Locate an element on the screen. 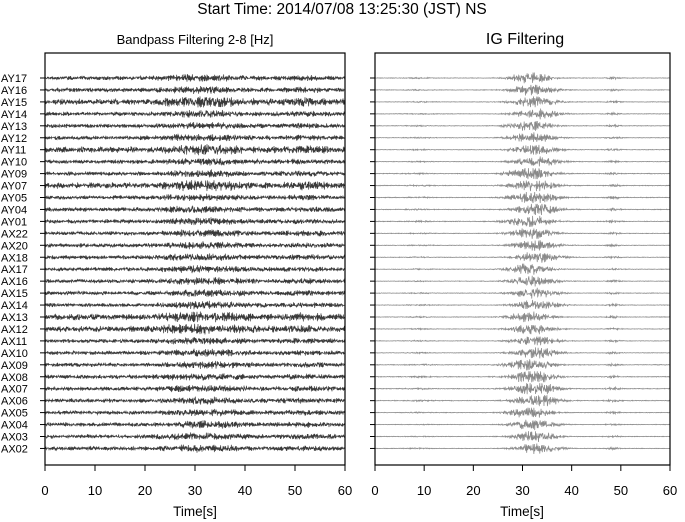  waveform-trace-ax22 is located at coordinates (195, 233).